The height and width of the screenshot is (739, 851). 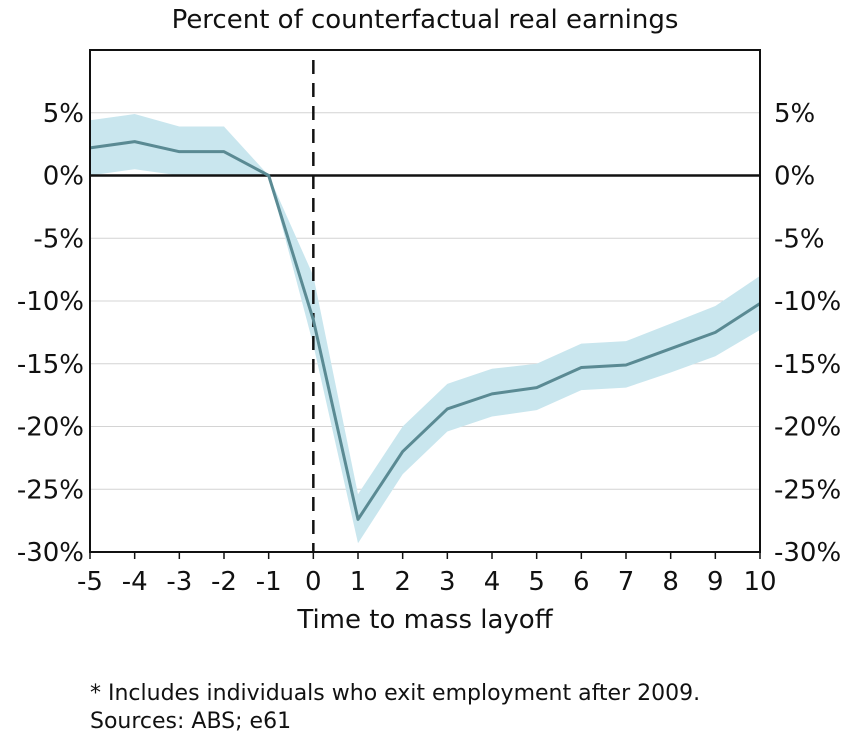 I want to click on y-tick-label-left: 5%, so click(x=63, y=114).